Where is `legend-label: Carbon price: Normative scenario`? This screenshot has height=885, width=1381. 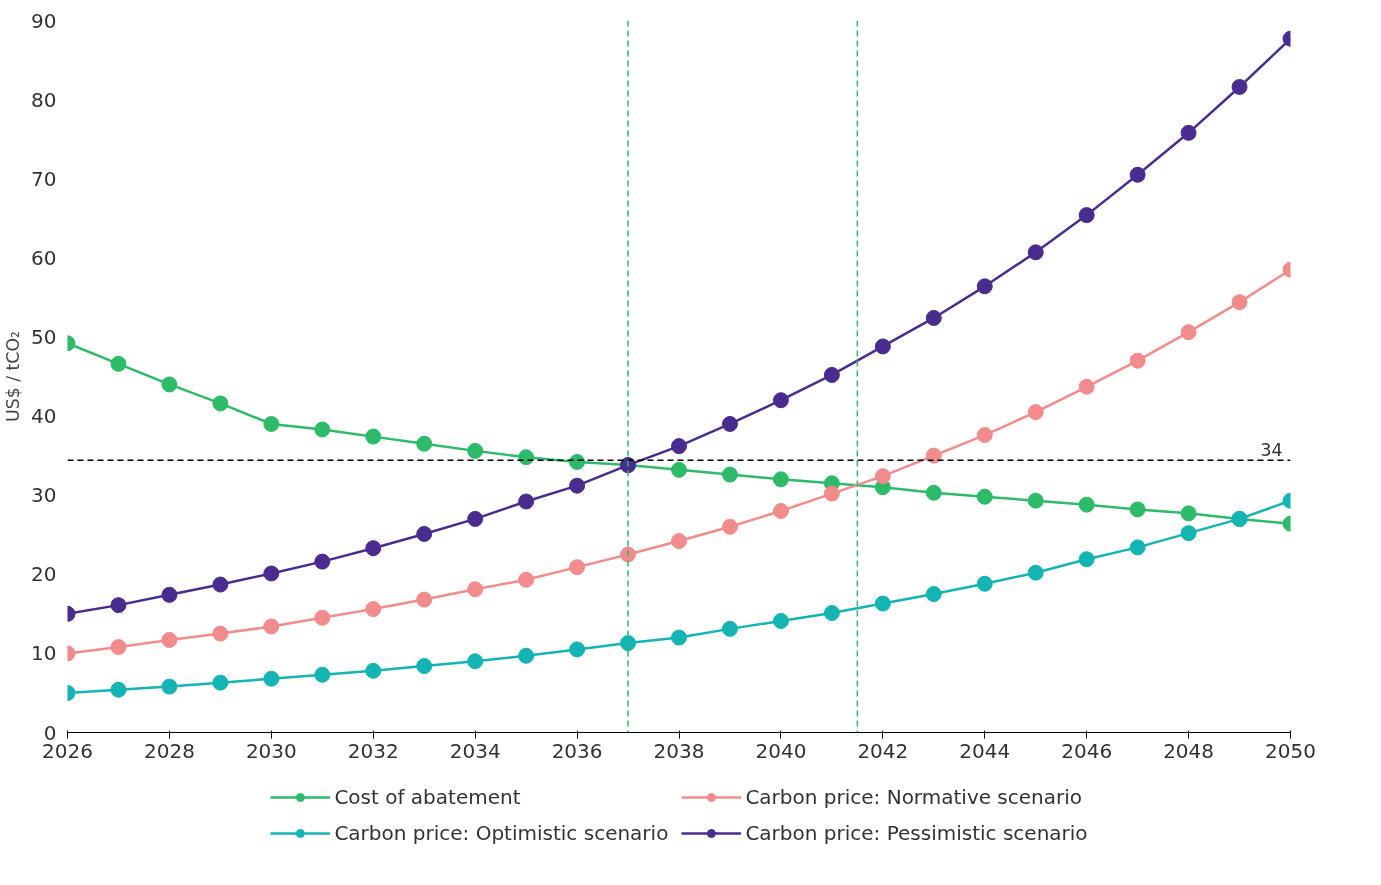 legend-label: Carbon price: Normative scenario is located at coordinates (914, 797).